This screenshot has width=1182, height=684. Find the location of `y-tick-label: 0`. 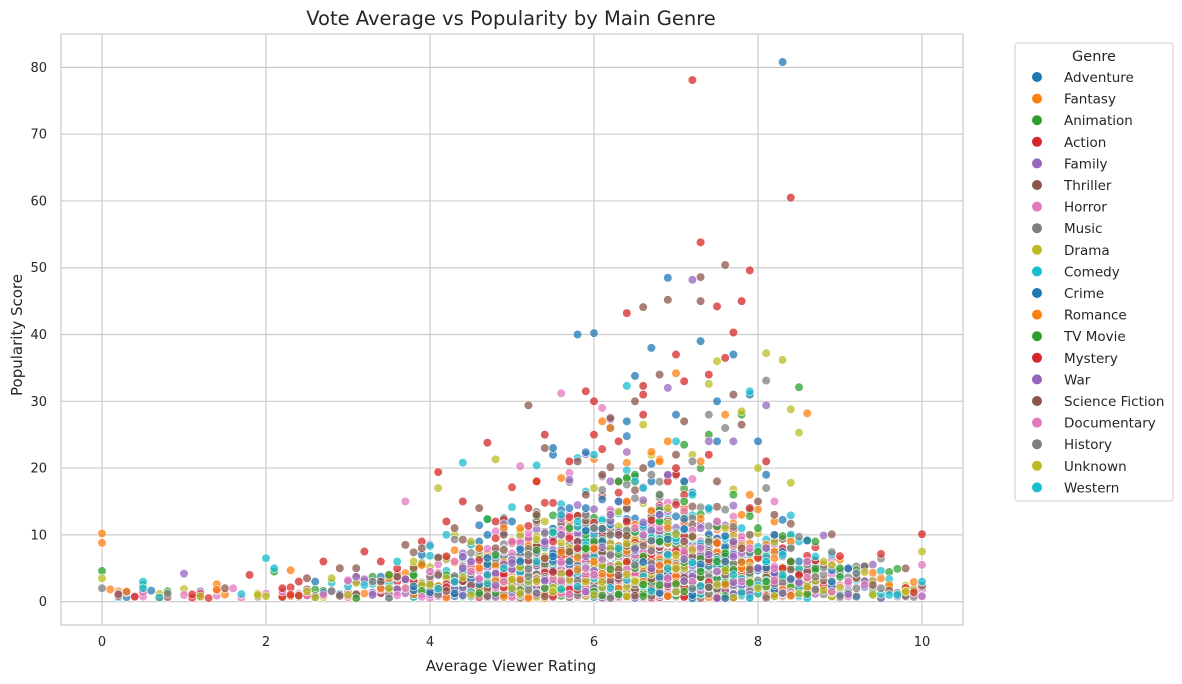

y-tick-label: 0 is located at coordinates (43, 602).